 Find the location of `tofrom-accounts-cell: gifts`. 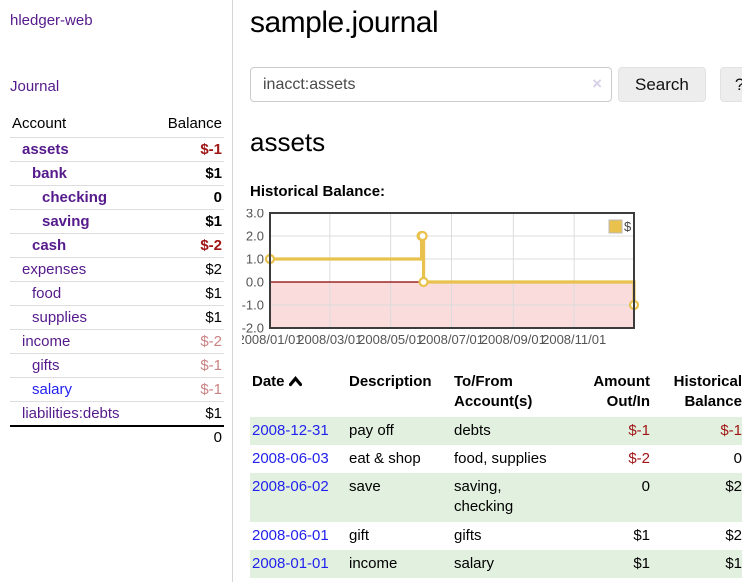

tofrom-accounts-cell: gifts is located at coordinates (468, 535).